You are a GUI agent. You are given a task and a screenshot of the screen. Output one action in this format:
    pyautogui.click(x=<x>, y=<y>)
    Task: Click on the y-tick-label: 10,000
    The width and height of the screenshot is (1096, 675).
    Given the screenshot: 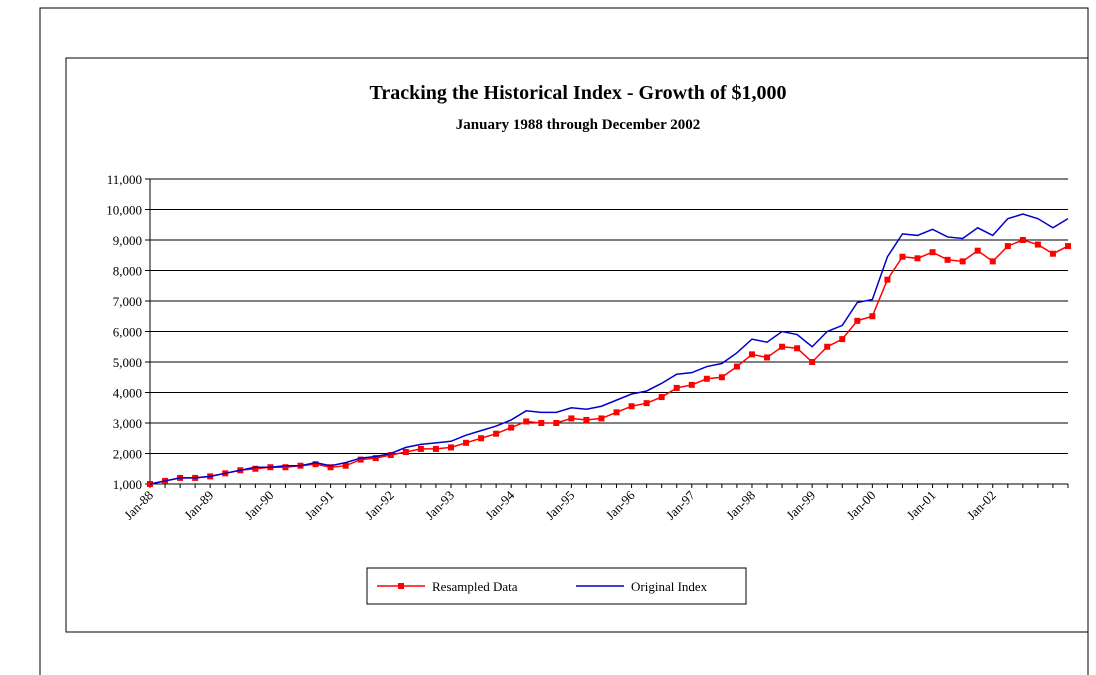 What is the action you would take?
    pyautogui.click(x=124, y=210)
    